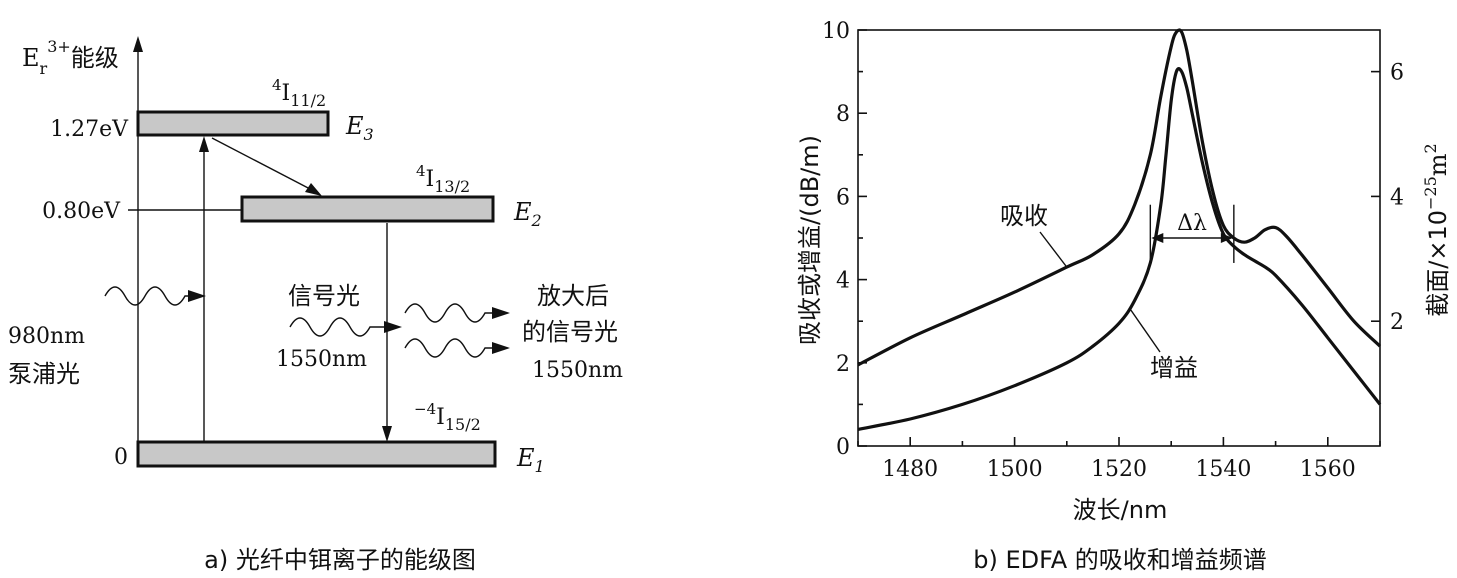 The image size is (1457, 578). What do you see at coordinates (843, 364) in the screenshot?
I see `y-tick-label: 2` at bounding box center [843, 364].